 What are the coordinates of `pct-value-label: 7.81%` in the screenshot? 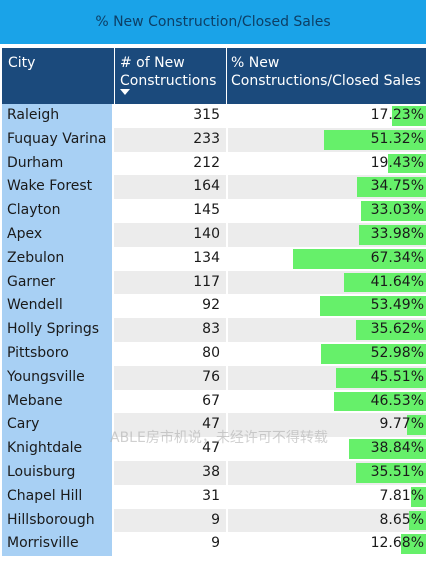 It's located at (401, 495).